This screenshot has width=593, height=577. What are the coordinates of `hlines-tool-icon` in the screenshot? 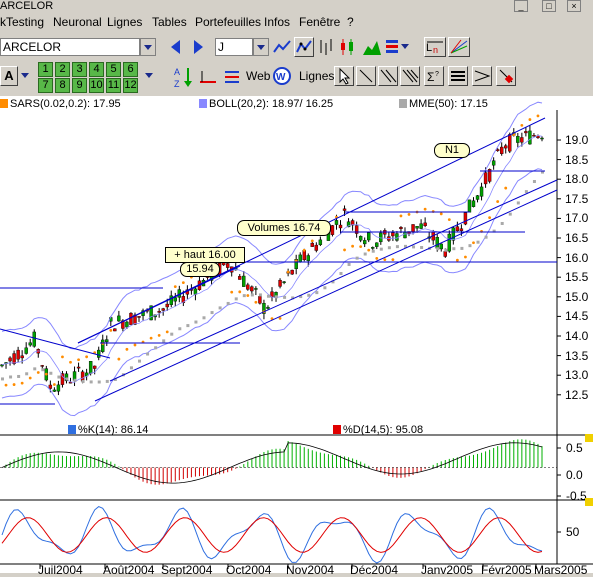 It's located at (458, 76).